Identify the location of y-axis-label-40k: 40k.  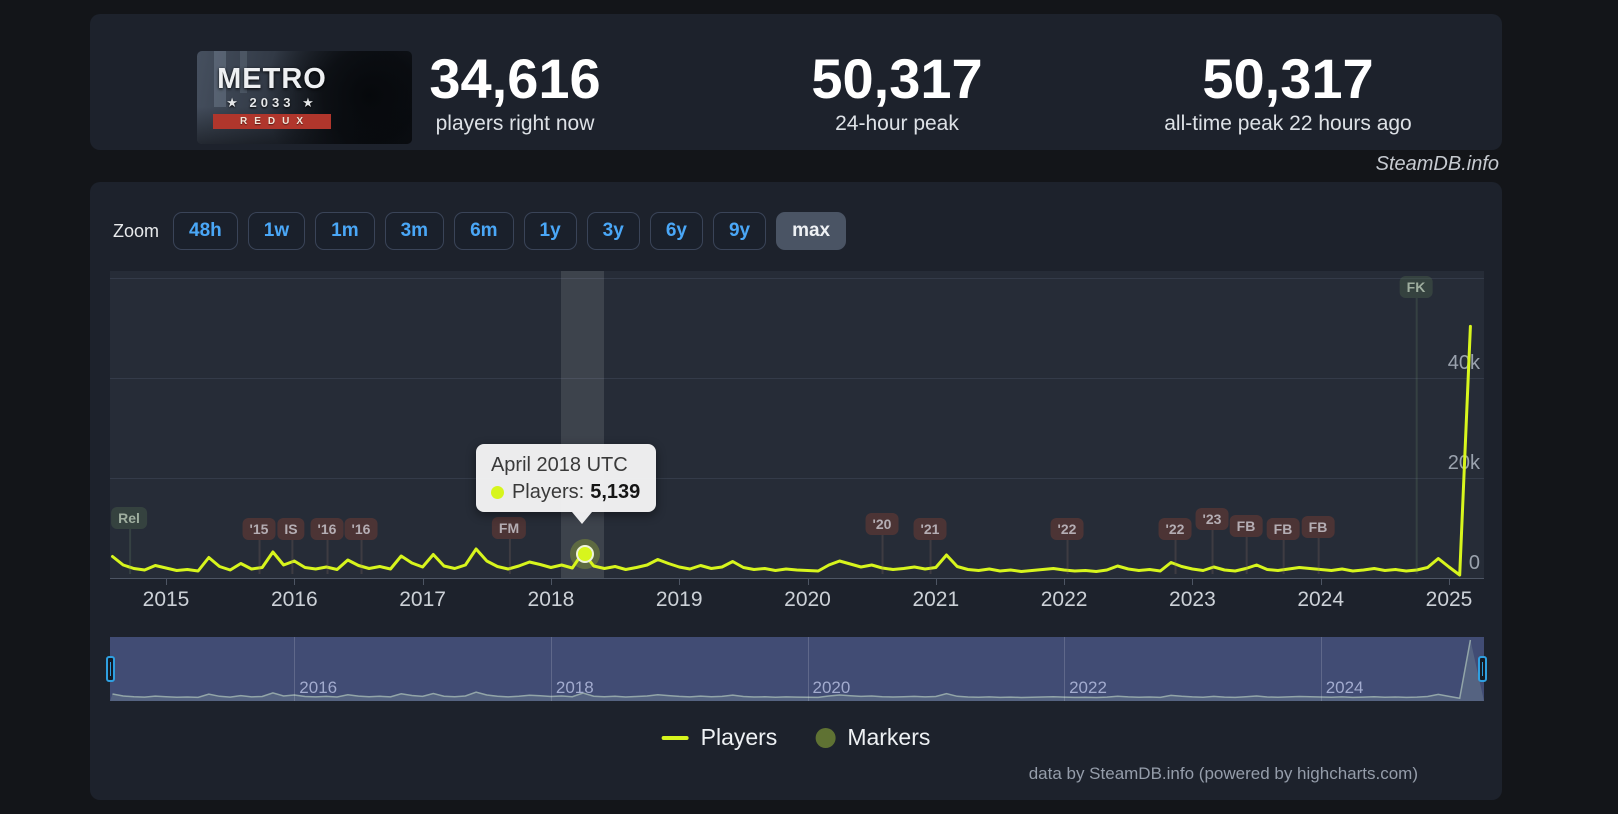
(1463, 363).